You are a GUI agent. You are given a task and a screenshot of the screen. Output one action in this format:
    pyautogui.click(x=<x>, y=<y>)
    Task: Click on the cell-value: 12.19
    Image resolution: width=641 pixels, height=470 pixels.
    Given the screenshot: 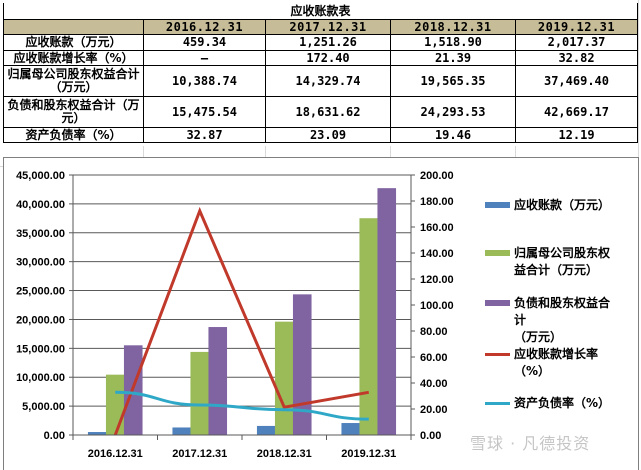 What is the action you would take?
    pyautogui.click(x=576, y=135)
    